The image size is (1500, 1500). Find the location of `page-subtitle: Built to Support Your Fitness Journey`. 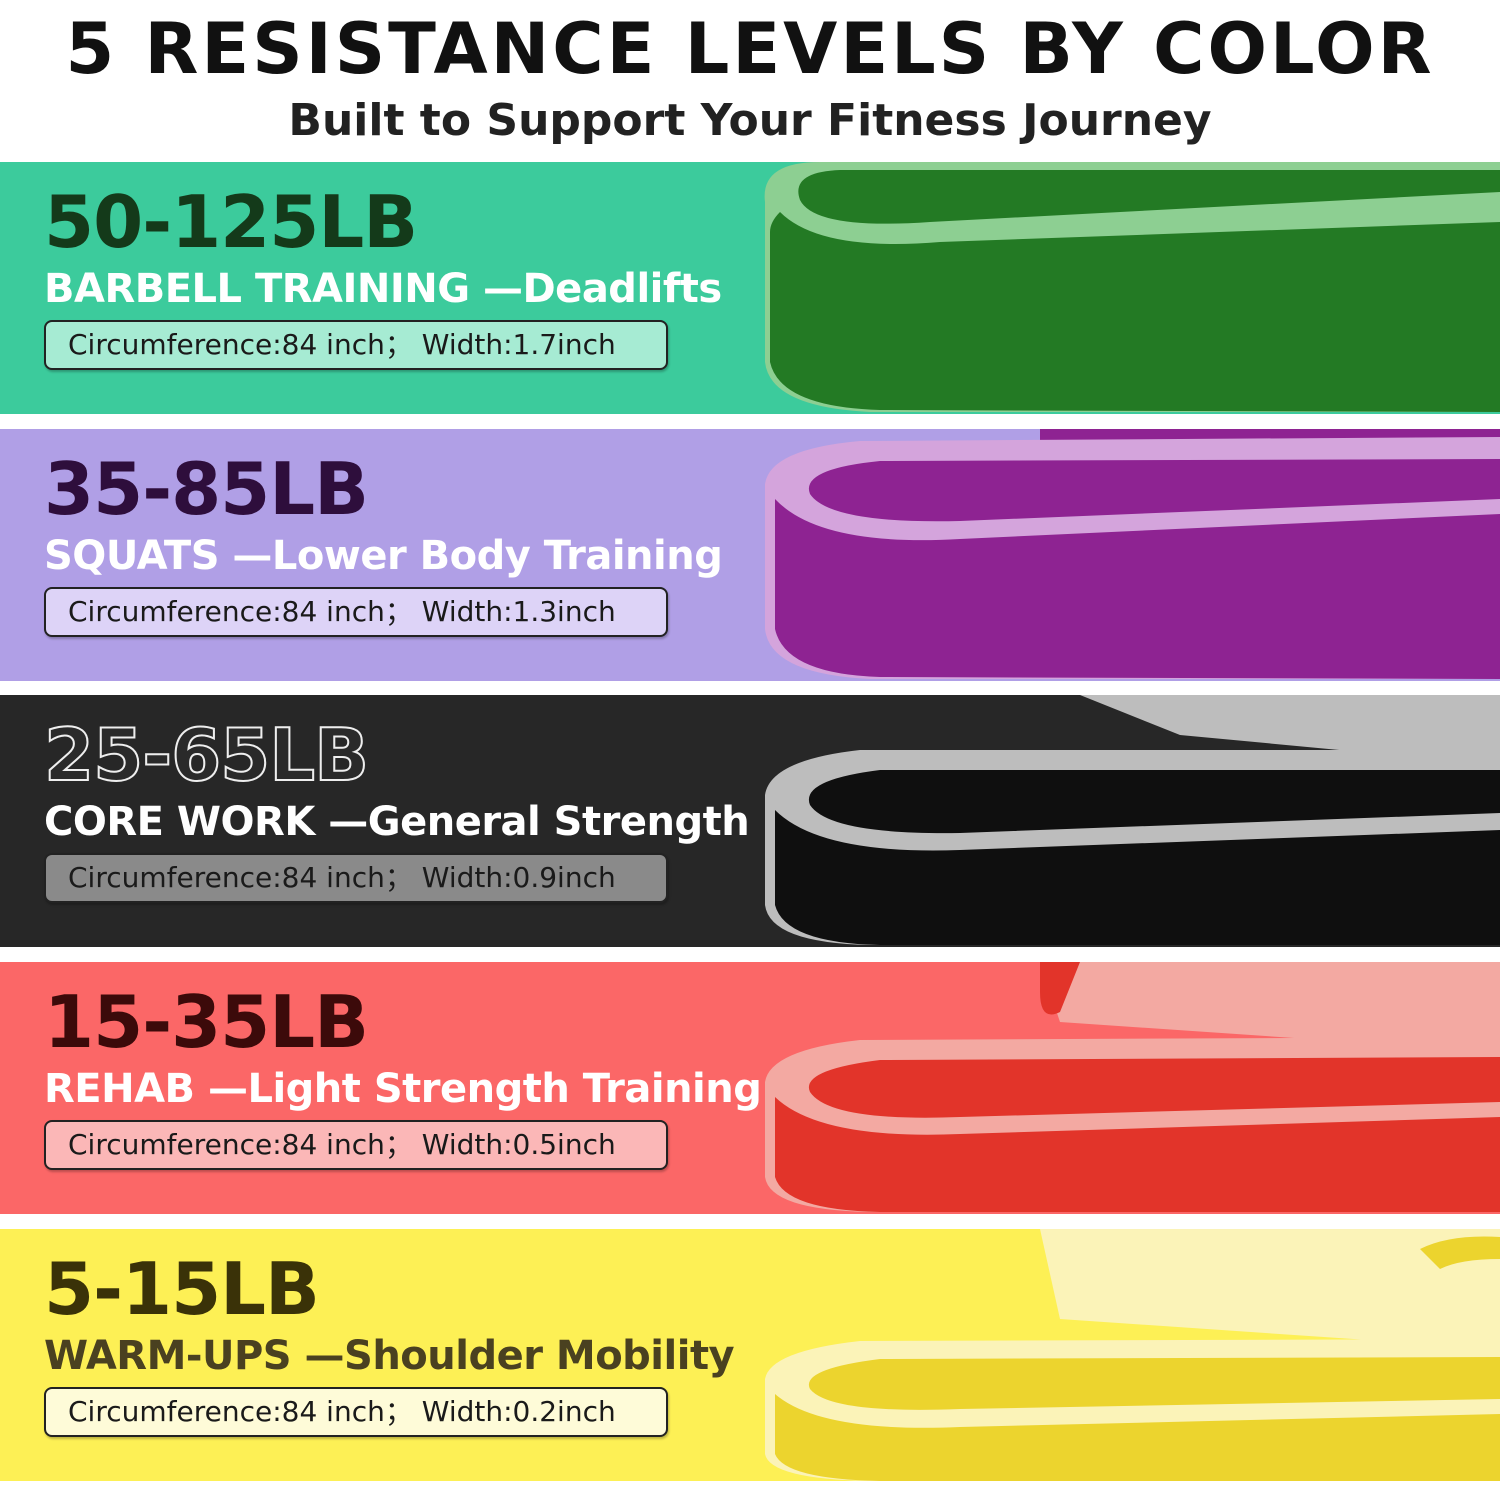

page-subtitle: Built to Support Your Fitness Journey is located at coordinates (750, 120).